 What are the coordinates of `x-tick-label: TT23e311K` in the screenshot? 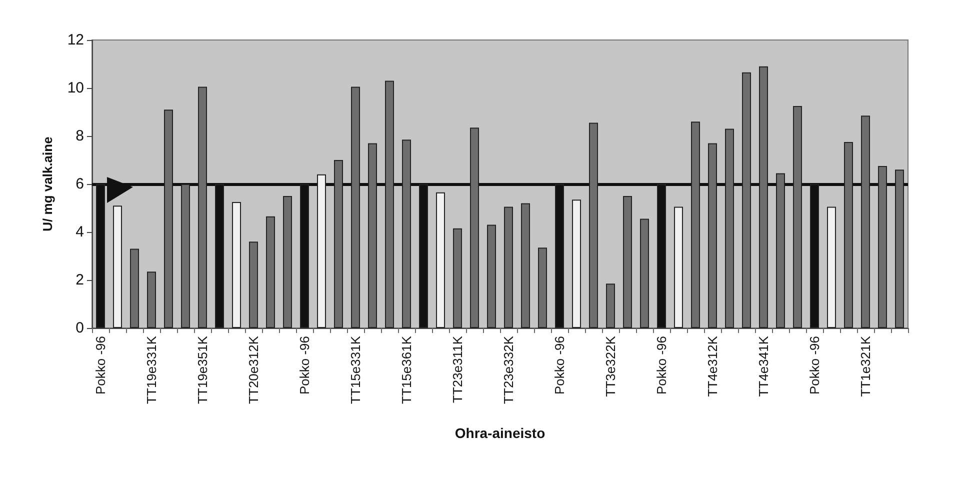 It's located at (457, 369).